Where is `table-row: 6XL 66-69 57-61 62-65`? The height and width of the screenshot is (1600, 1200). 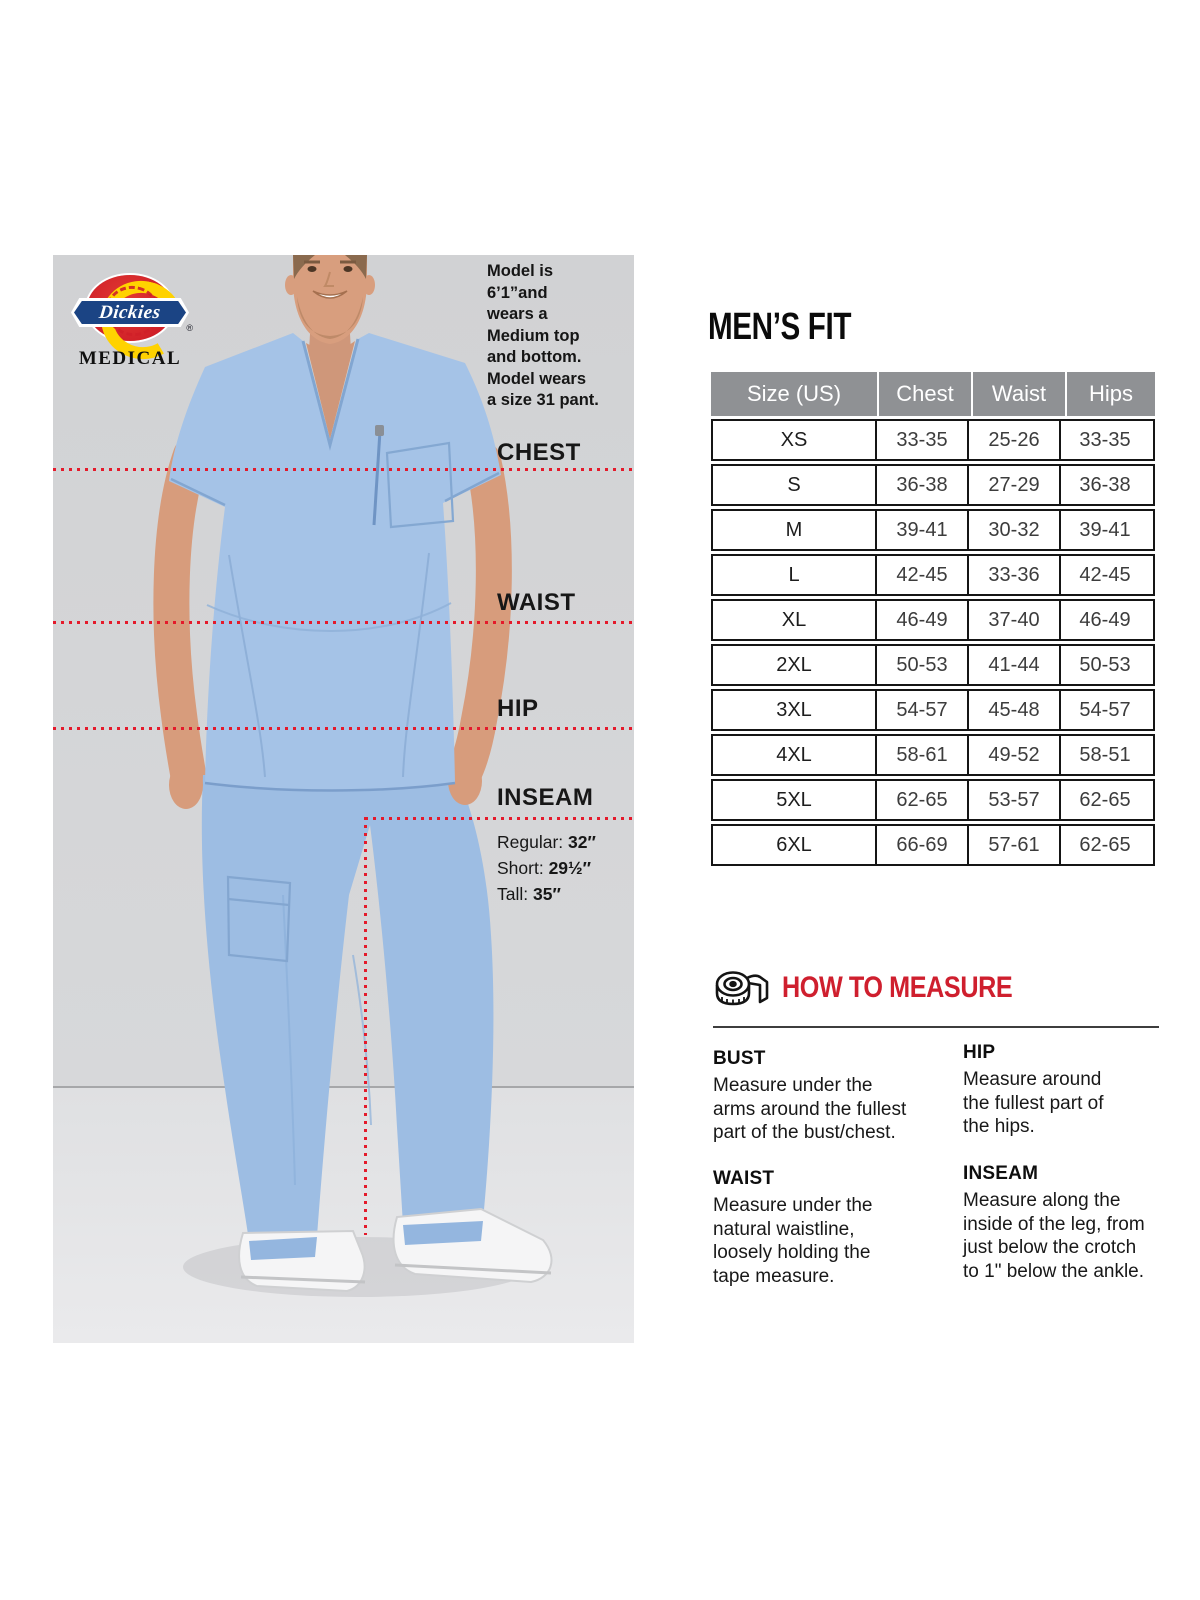
table-row: 6XL 66-69 57-61 62-65 is located at coordinates (933, 845).